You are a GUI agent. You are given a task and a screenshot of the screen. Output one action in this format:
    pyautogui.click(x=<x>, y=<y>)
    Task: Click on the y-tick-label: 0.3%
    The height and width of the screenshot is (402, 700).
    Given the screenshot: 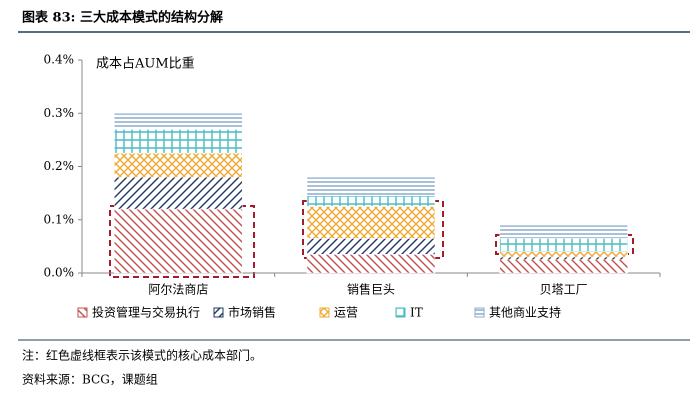 What is the action you would take?
    pyautogui.click(x=59, y=113)
    